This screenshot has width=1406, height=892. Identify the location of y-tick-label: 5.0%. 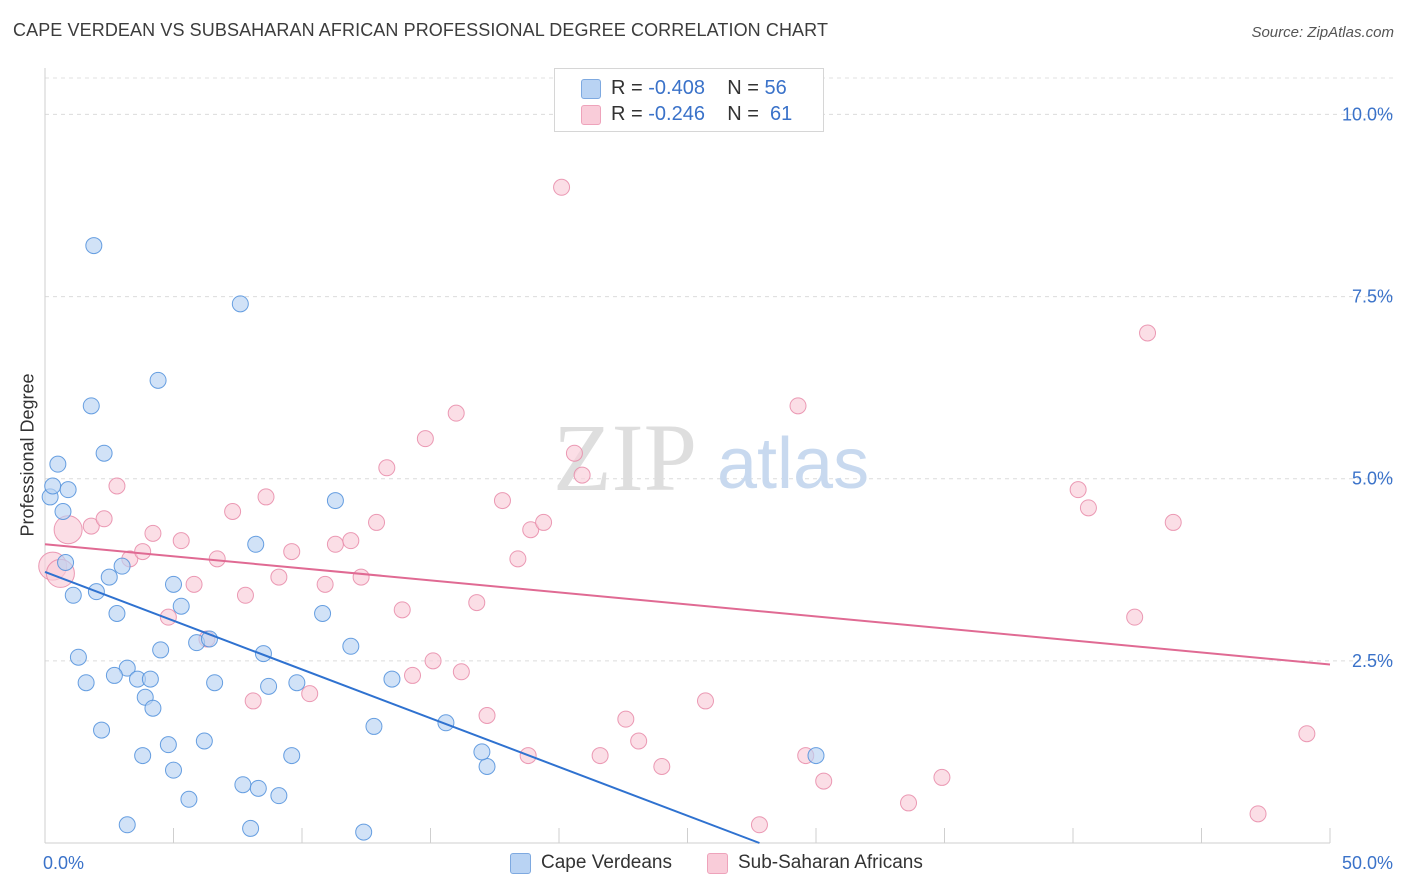
(1372, 479).